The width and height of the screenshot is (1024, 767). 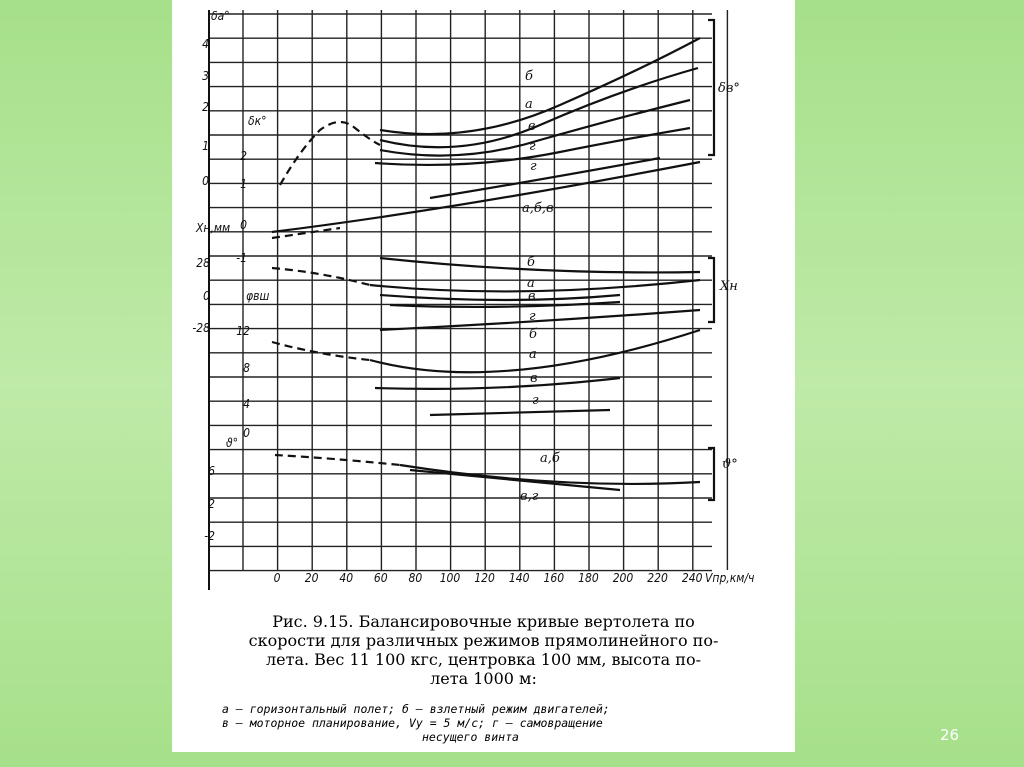 What do you see at coordinates (712, 260) in the screenshot?
I see `bracket` at bounding box center [712, 260].